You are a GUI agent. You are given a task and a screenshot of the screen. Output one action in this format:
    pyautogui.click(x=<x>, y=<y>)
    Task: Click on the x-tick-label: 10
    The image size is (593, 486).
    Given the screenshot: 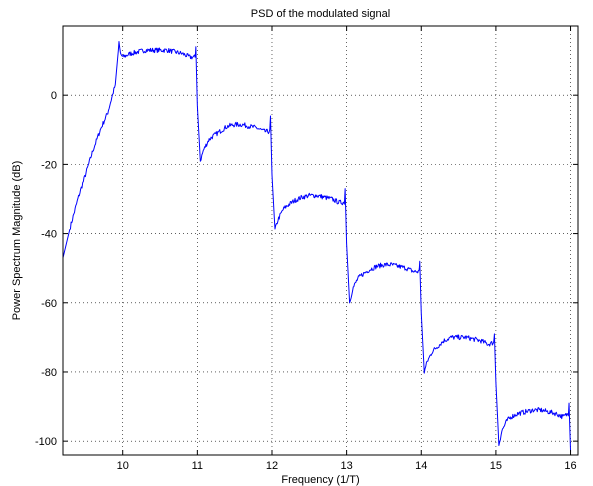 What is the action you would take?
    pyautogui.click(x=123, y=466)
    